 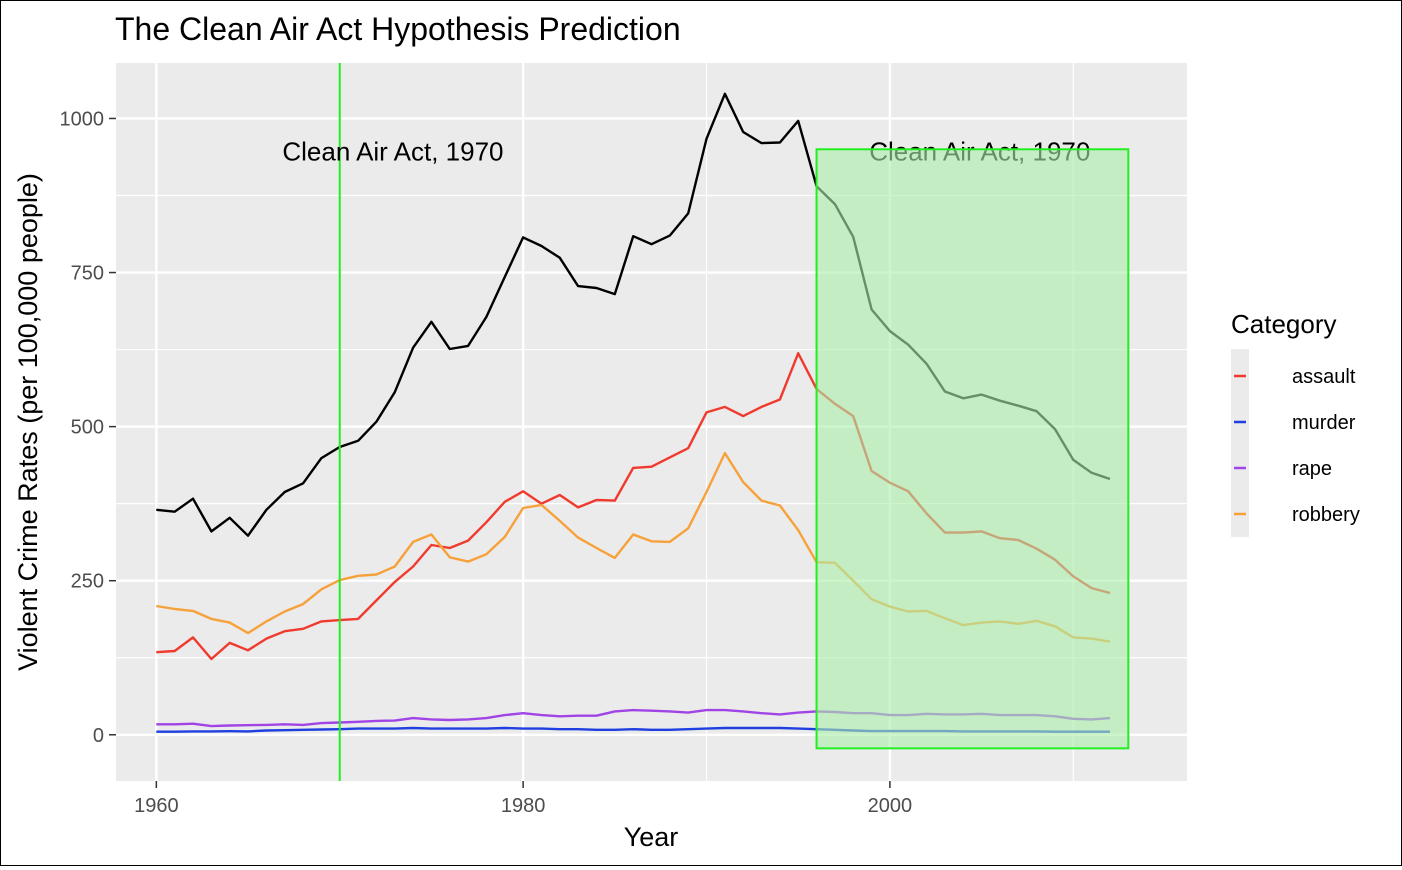 I want to click on legend-label-robbery: robbery, so click(x=1326, y=515).